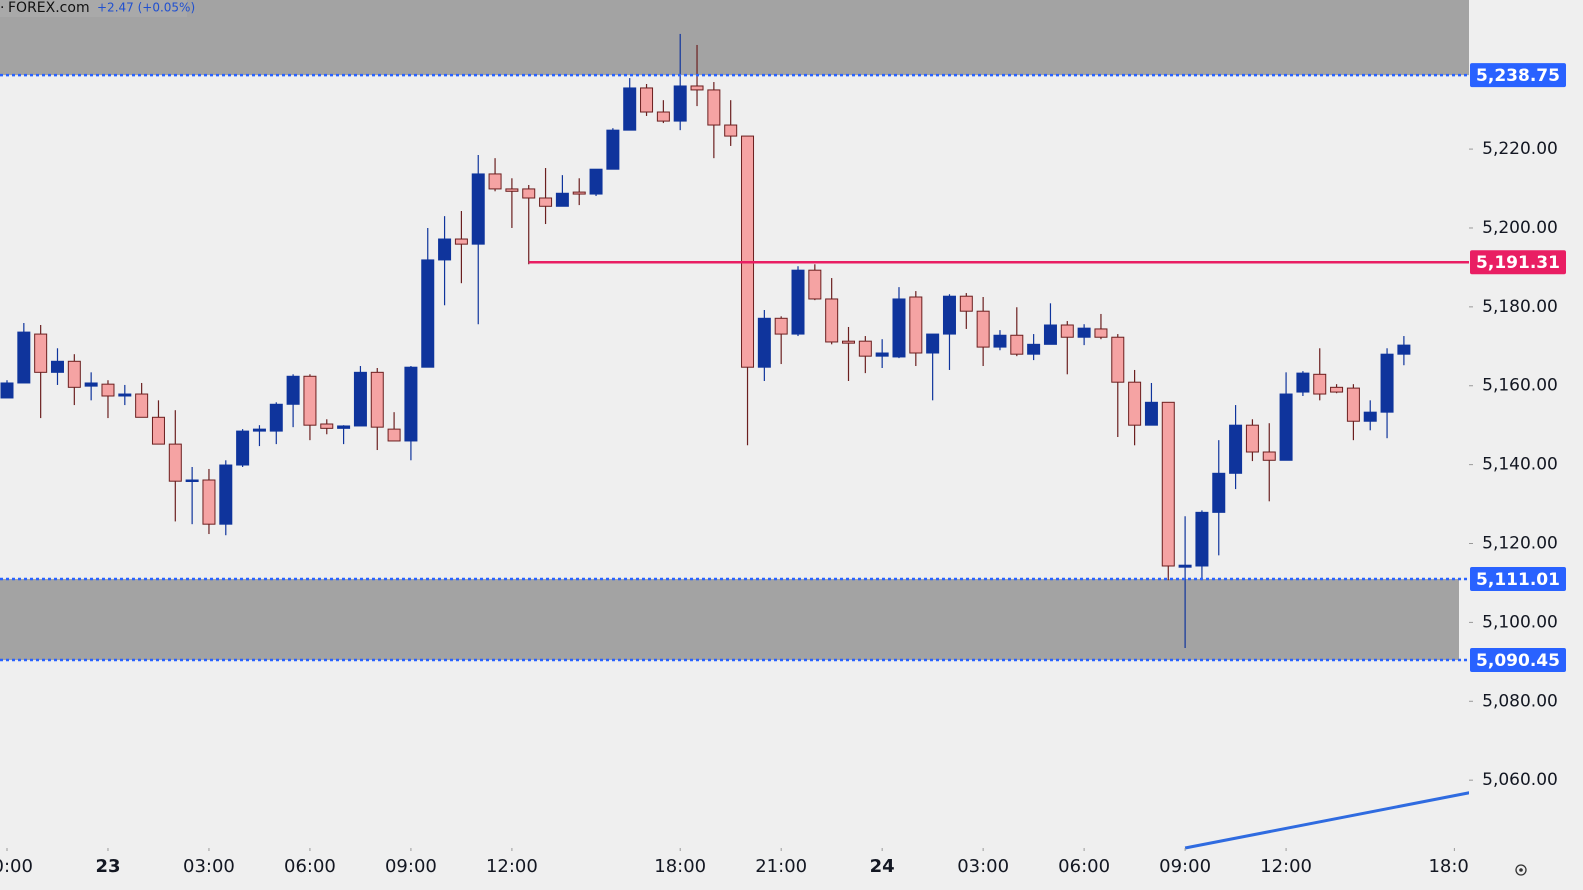 This screenshot has height=890, width=1583. I want to click on zone, so click(734, 38).